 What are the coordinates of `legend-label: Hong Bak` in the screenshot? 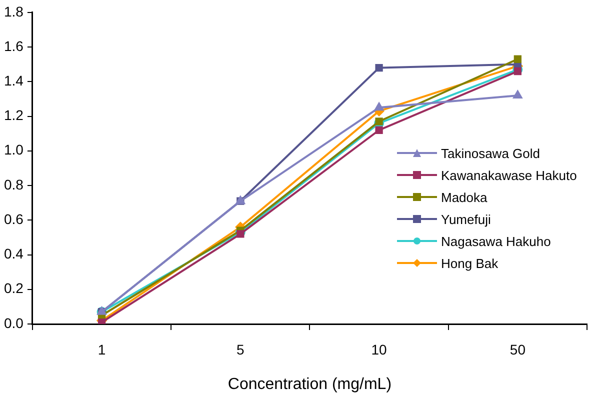 It's located at (469, 263).